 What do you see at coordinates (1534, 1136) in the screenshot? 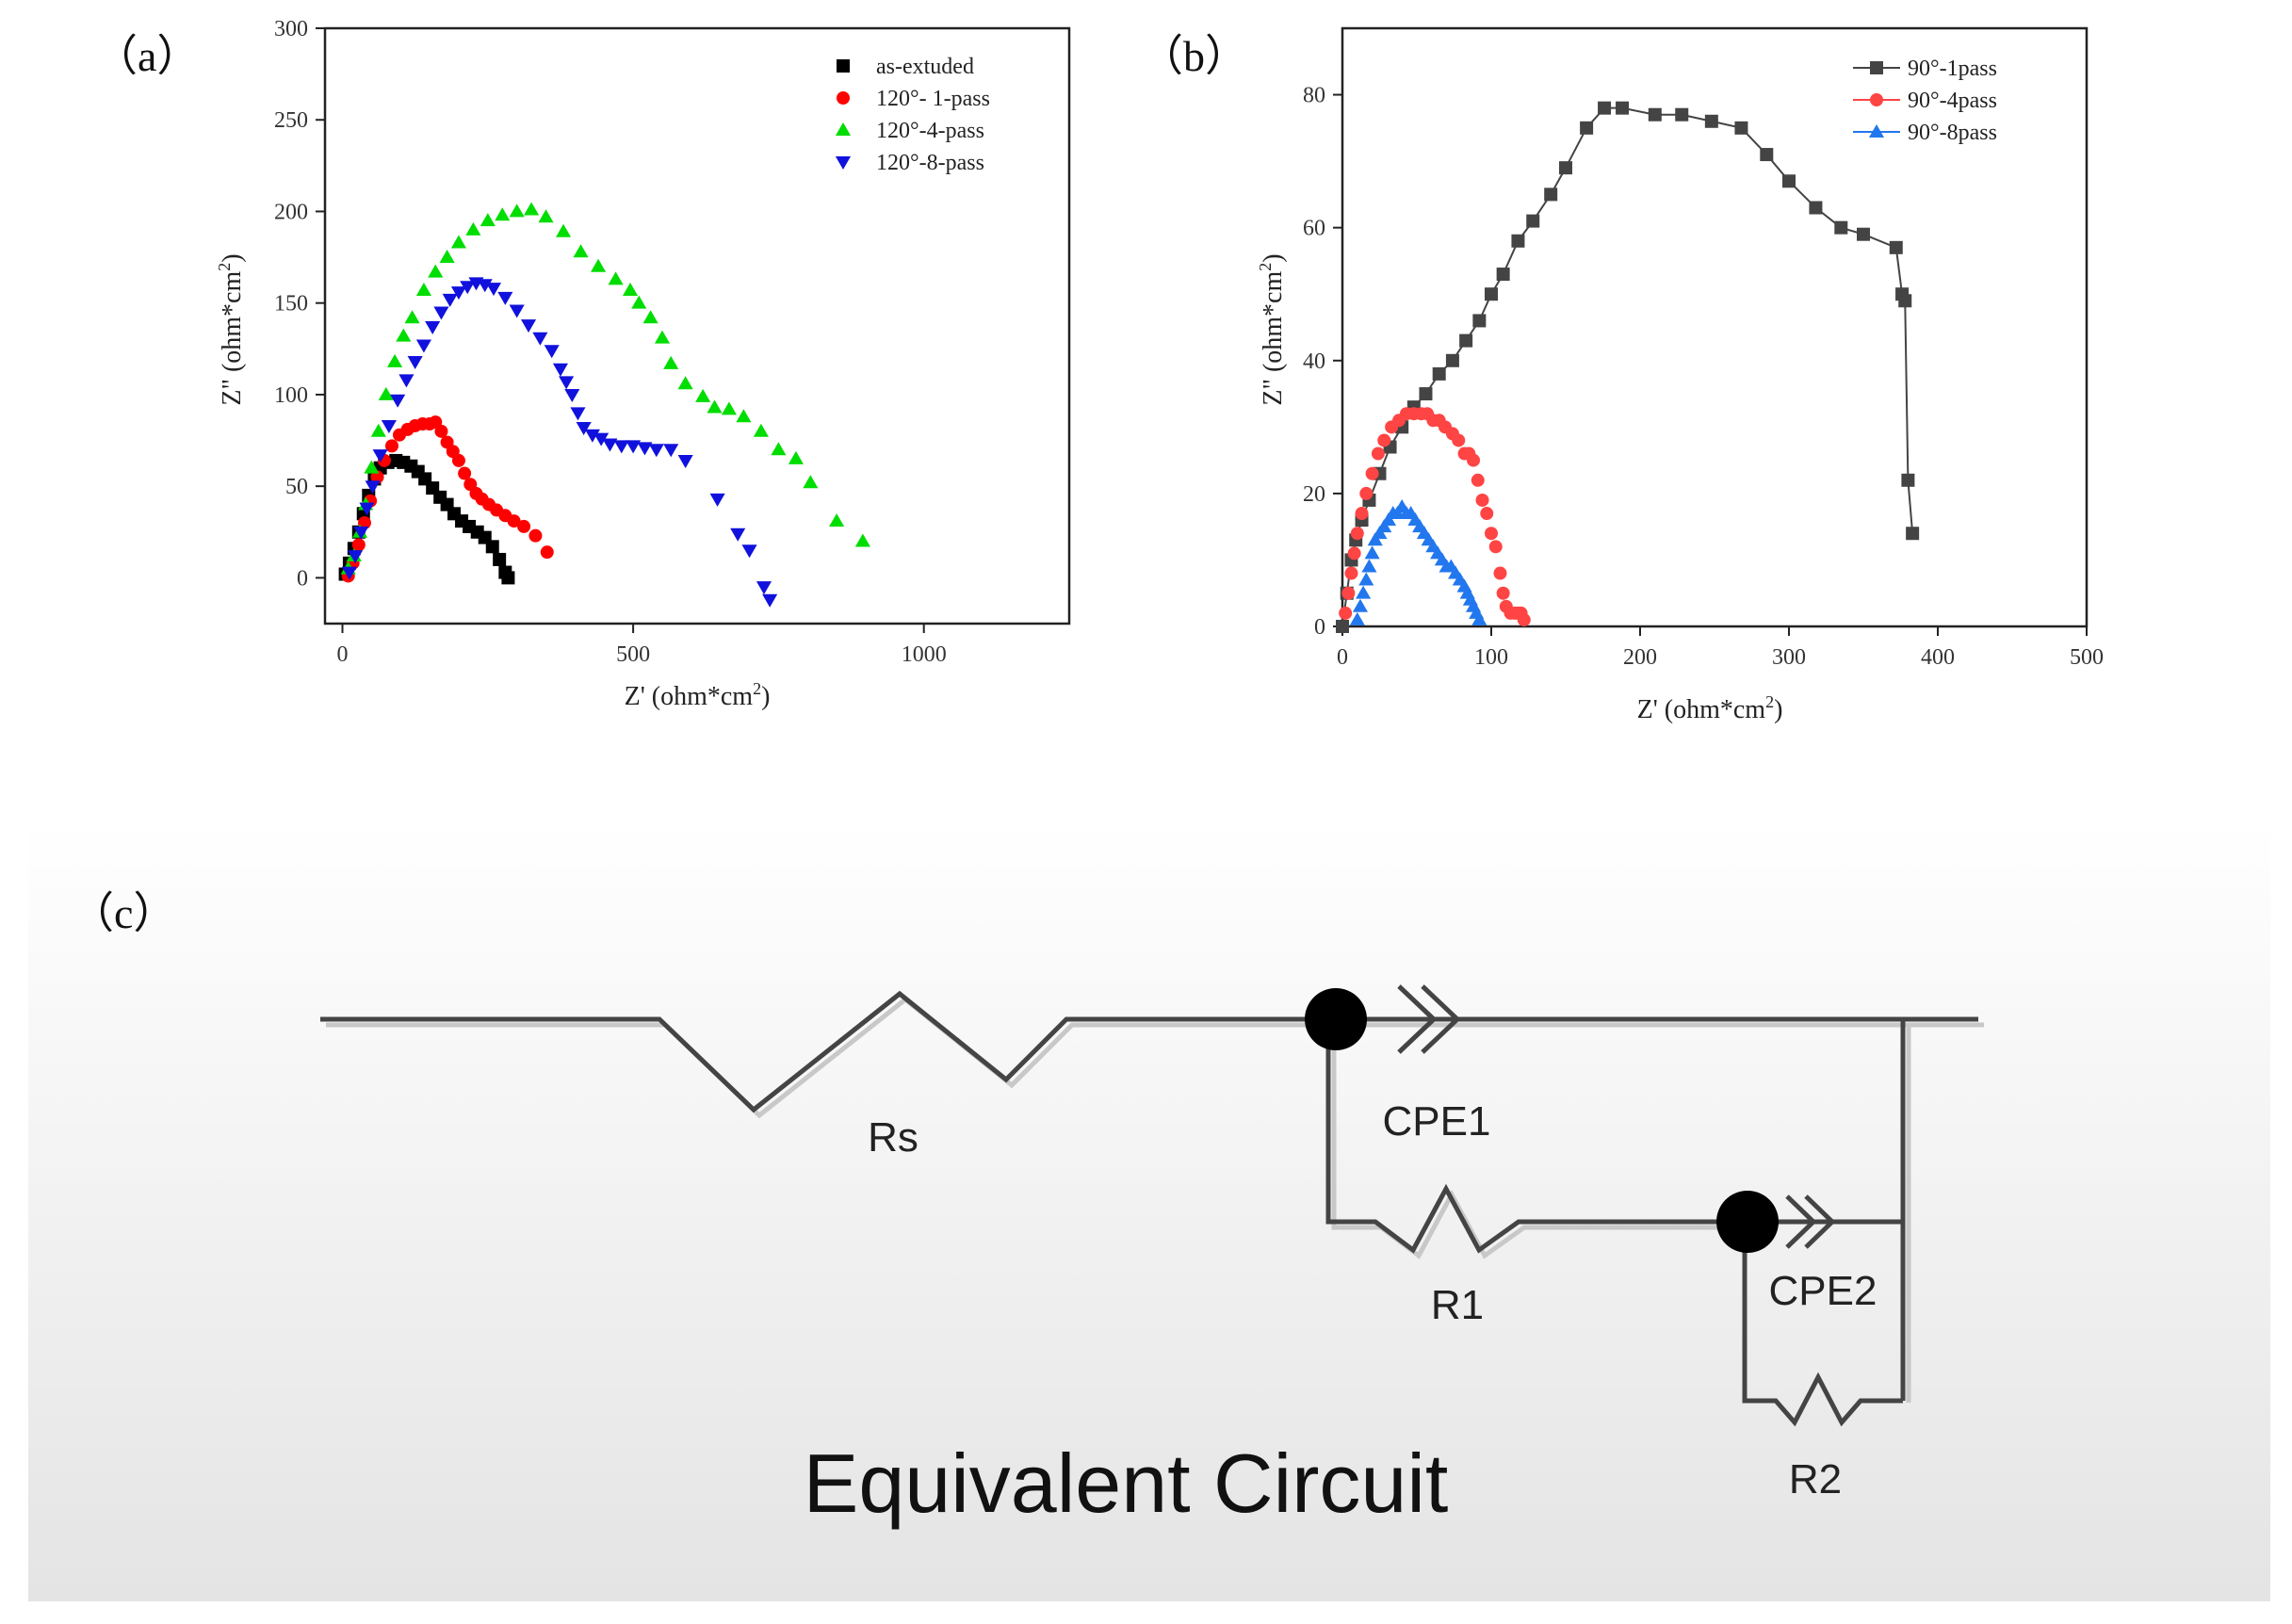
I see `wire-r1` at bounding box center [1534, 1136].